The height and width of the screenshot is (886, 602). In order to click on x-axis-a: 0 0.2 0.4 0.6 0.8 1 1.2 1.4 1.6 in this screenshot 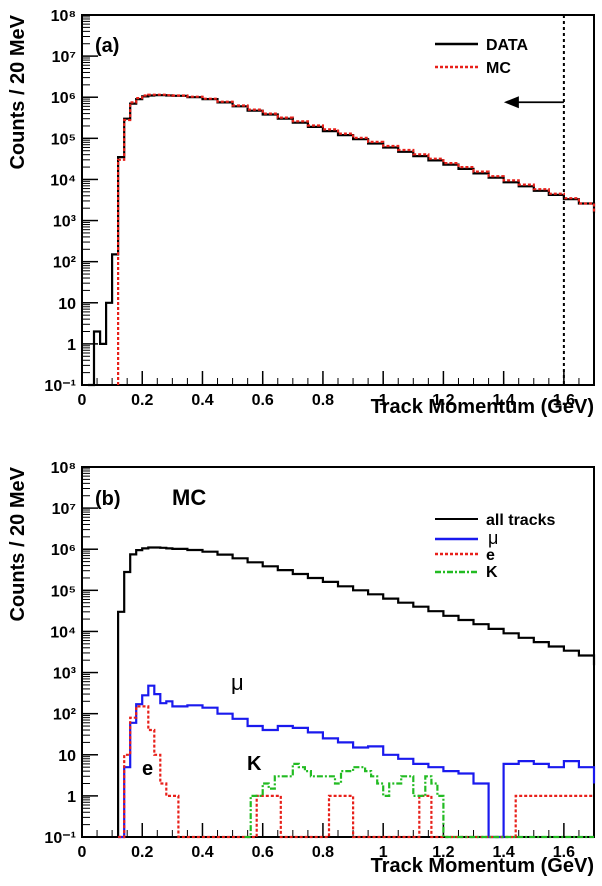, I will do `click(336, 390)`.